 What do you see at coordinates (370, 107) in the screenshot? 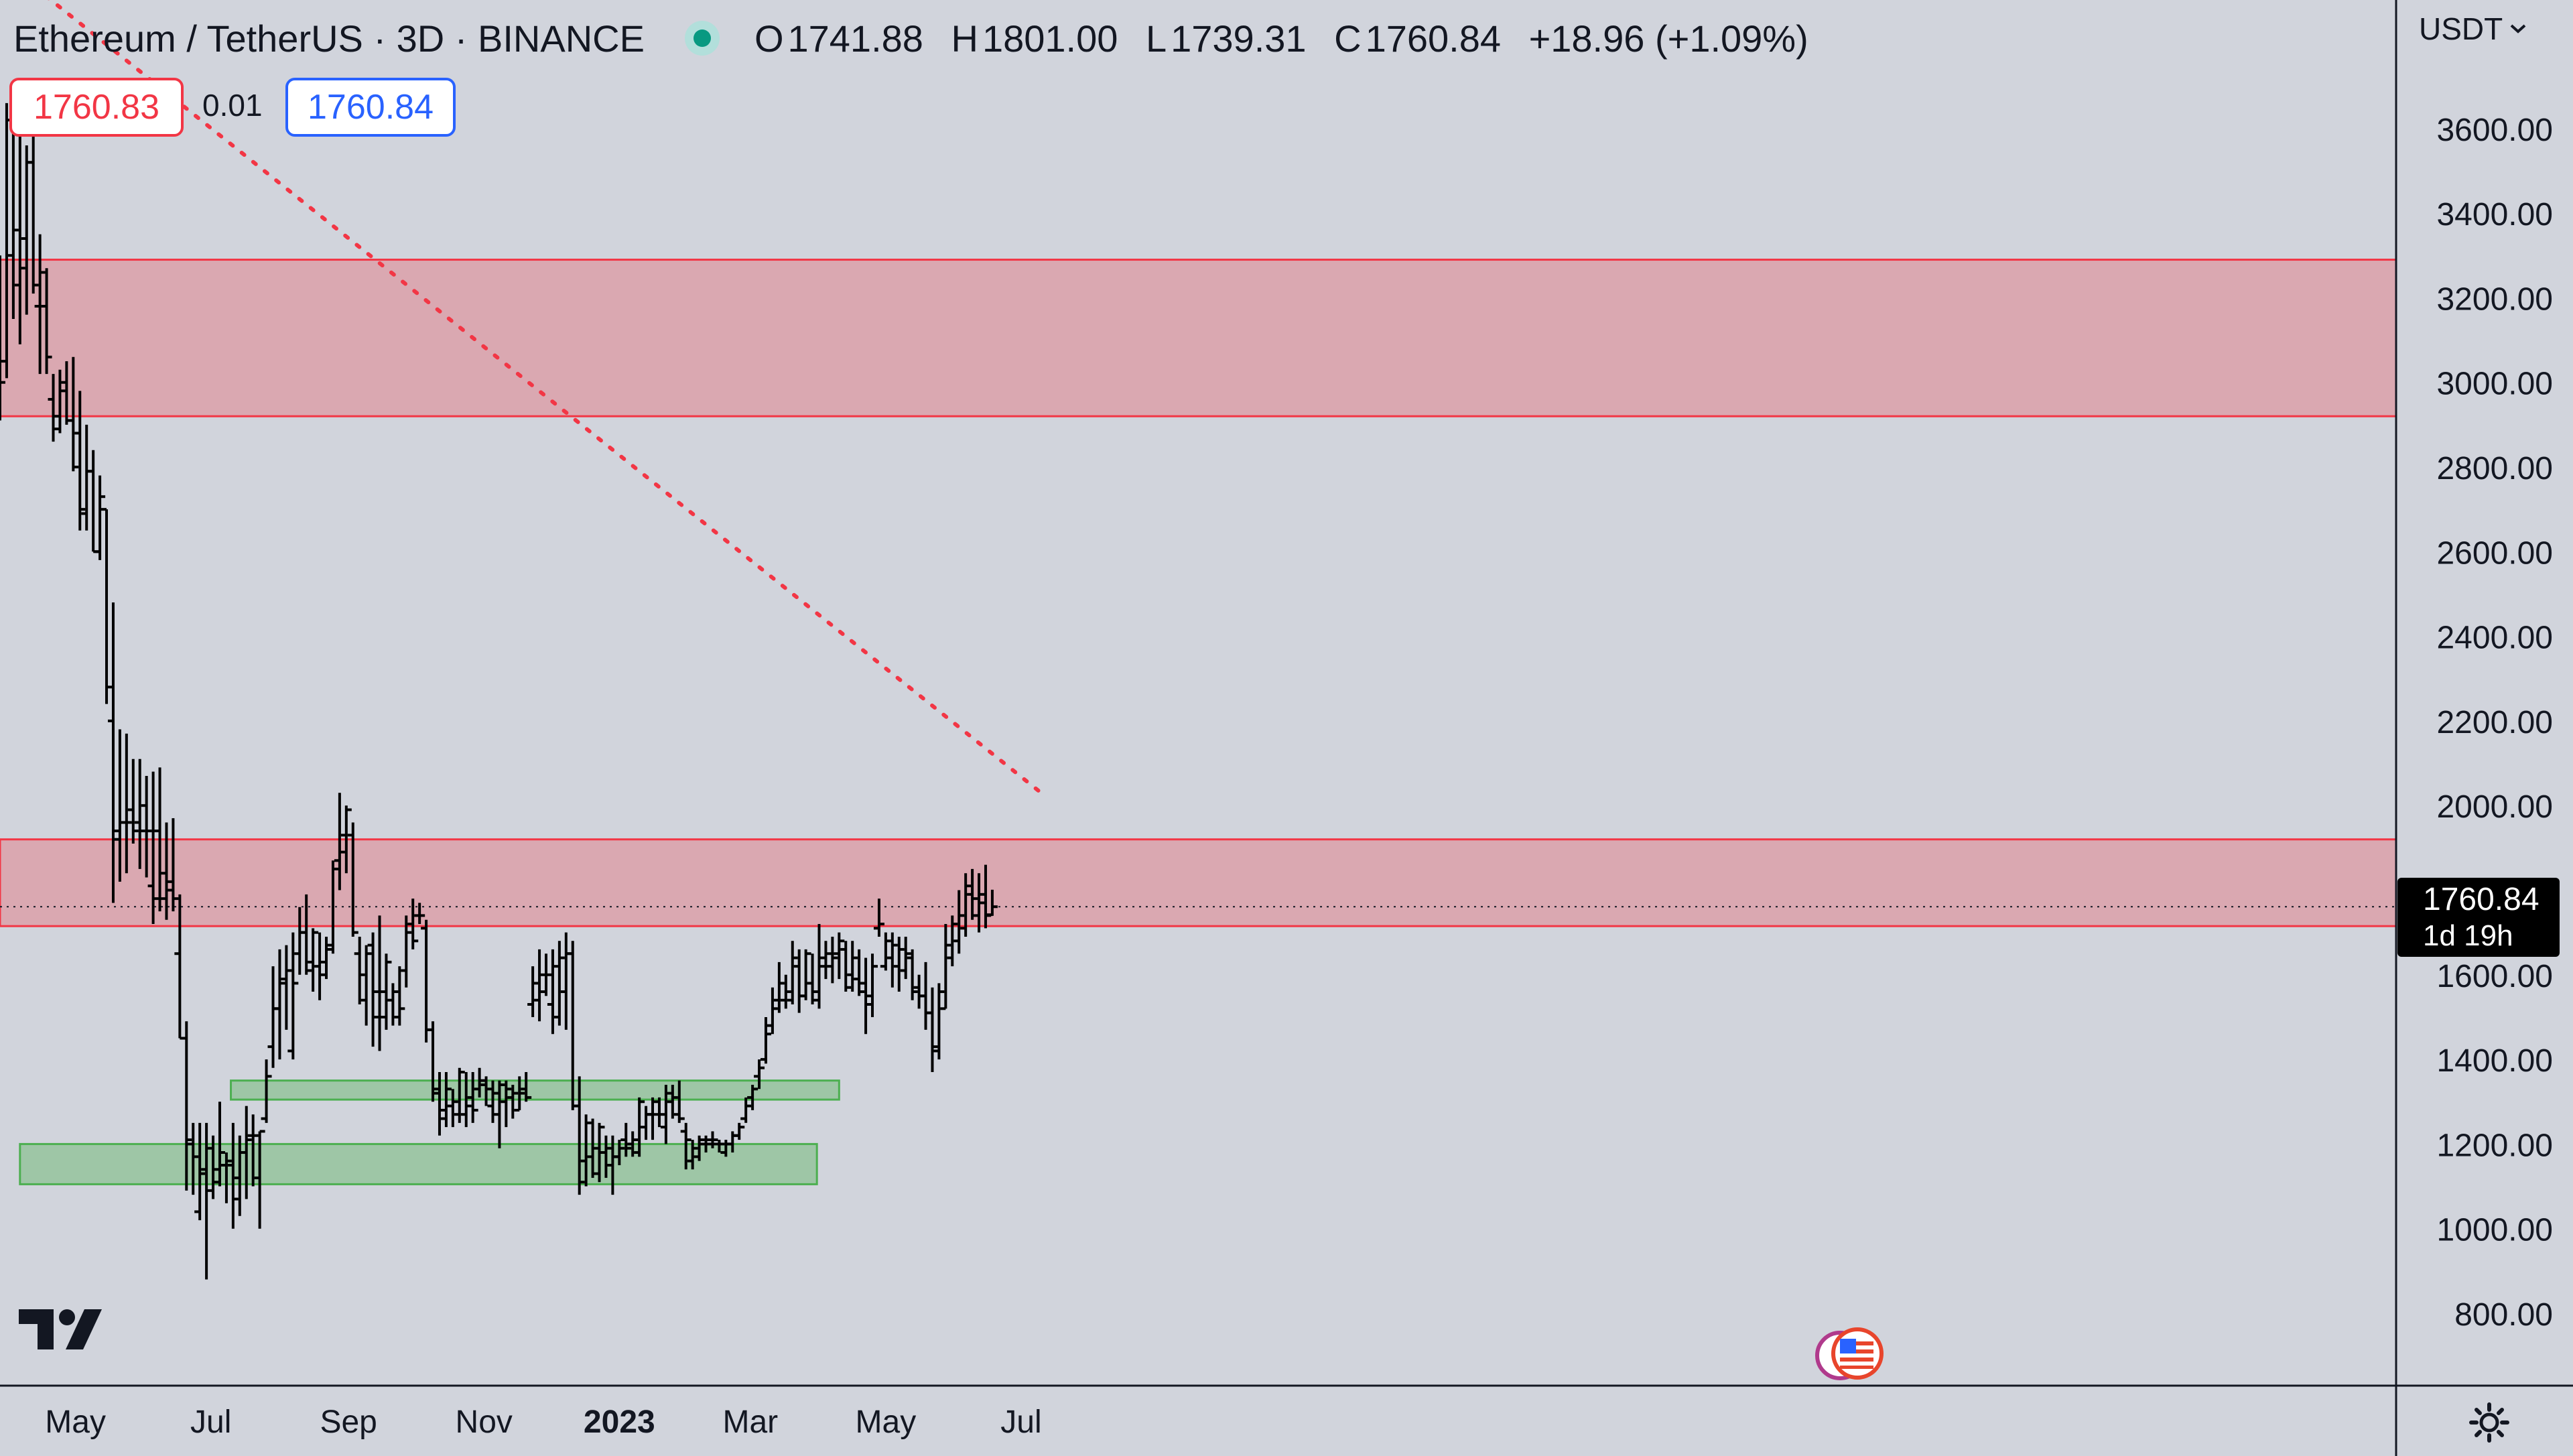
I see `buy-price-button: 1760.84` at bounding box center [370, 107].